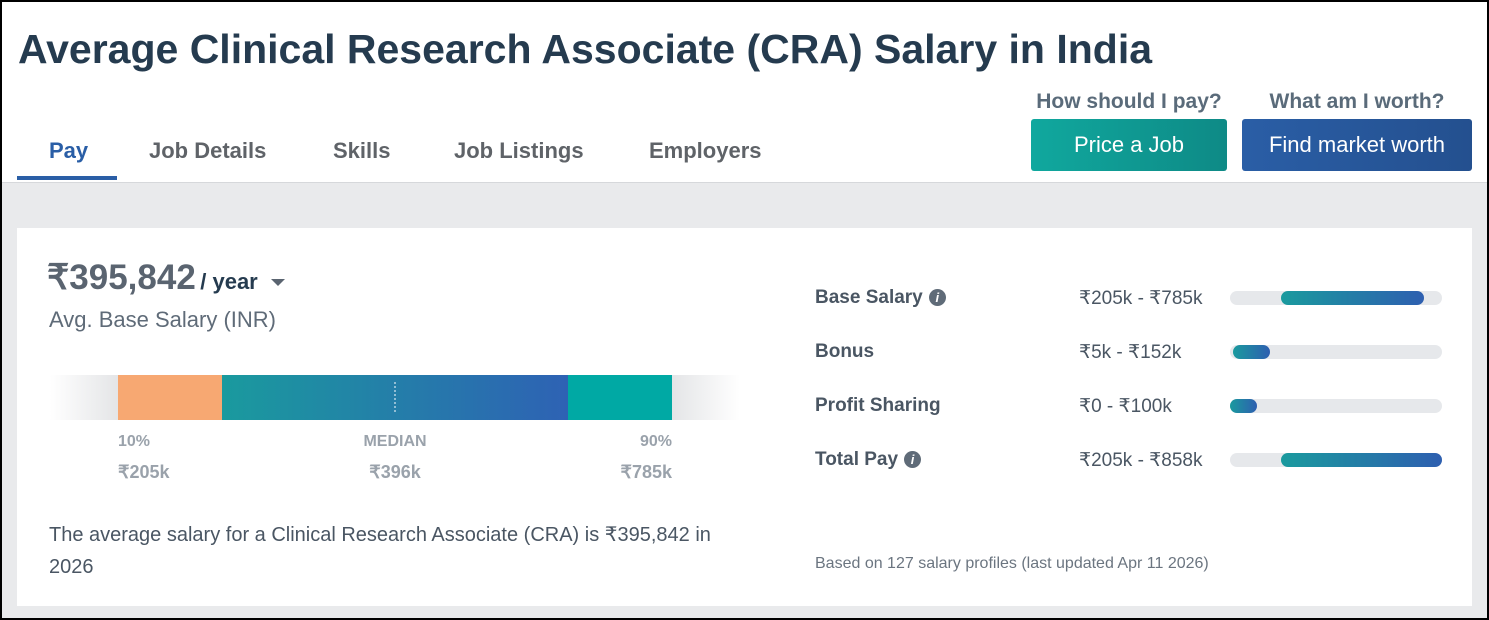 This screenshot has height=620, width=1489. I want to click on row-label: Bonus, so click(845, 351).